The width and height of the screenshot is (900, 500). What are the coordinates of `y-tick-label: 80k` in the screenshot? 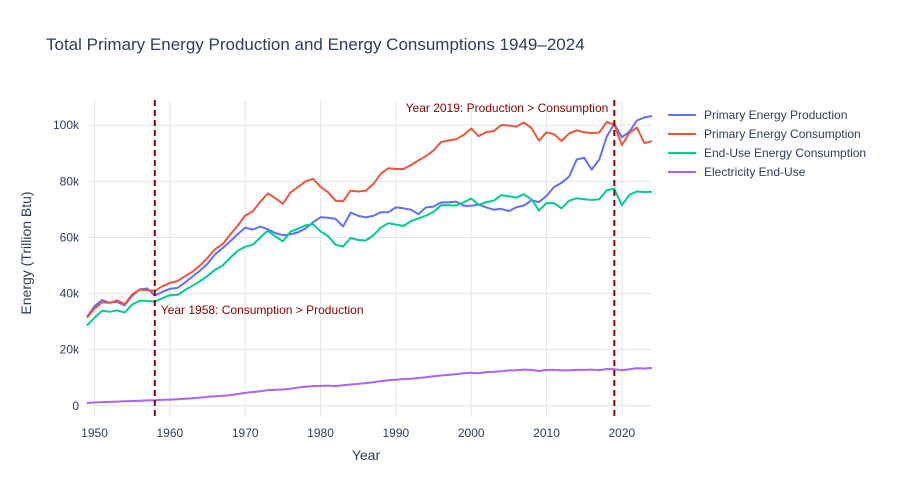 It's located at (70, 181).